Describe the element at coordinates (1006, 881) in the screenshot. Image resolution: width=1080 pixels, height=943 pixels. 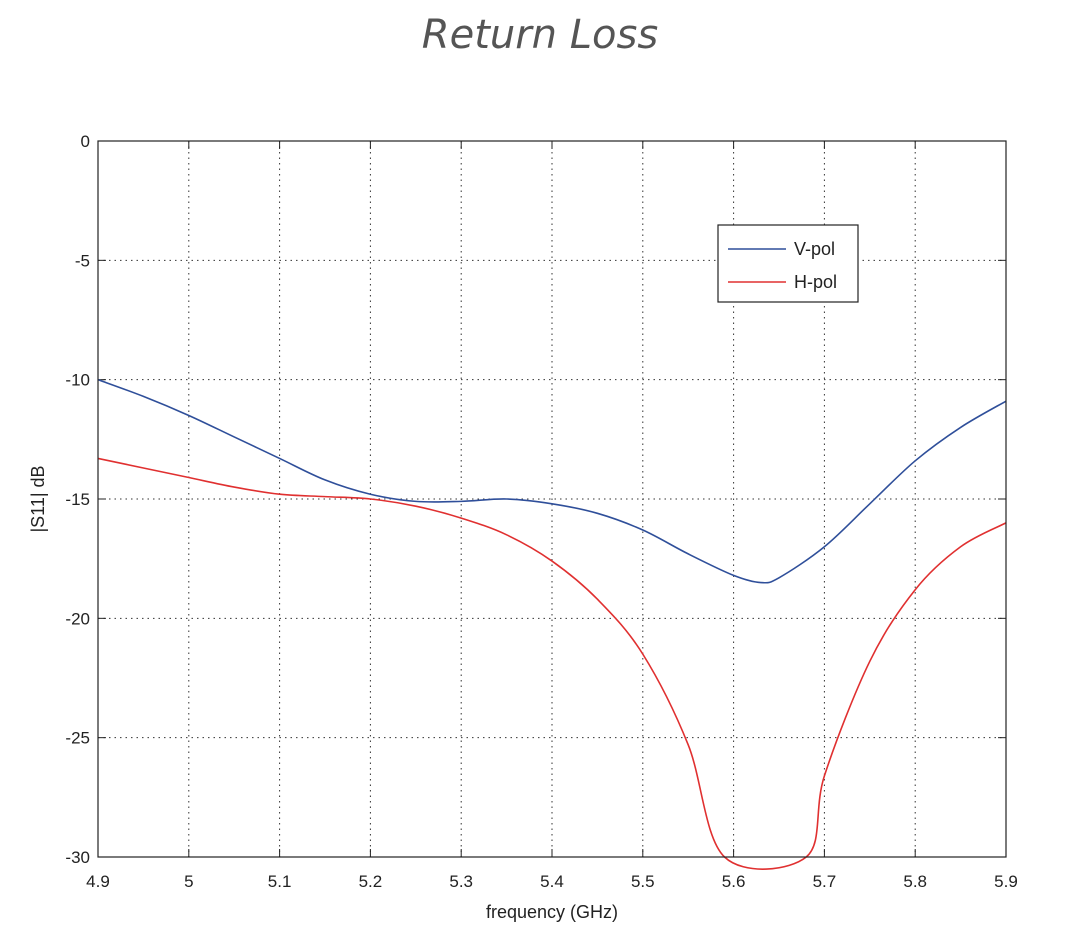
I see `x-tick-label: 5.9` at that location.